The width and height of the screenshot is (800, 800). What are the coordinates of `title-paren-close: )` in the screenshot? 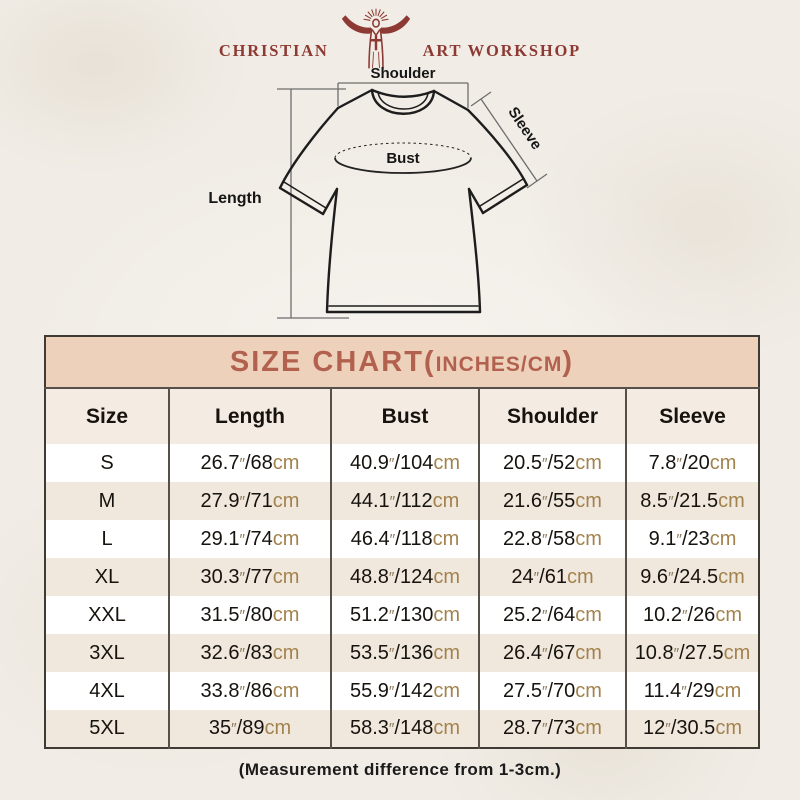 It's located at (568, 361).